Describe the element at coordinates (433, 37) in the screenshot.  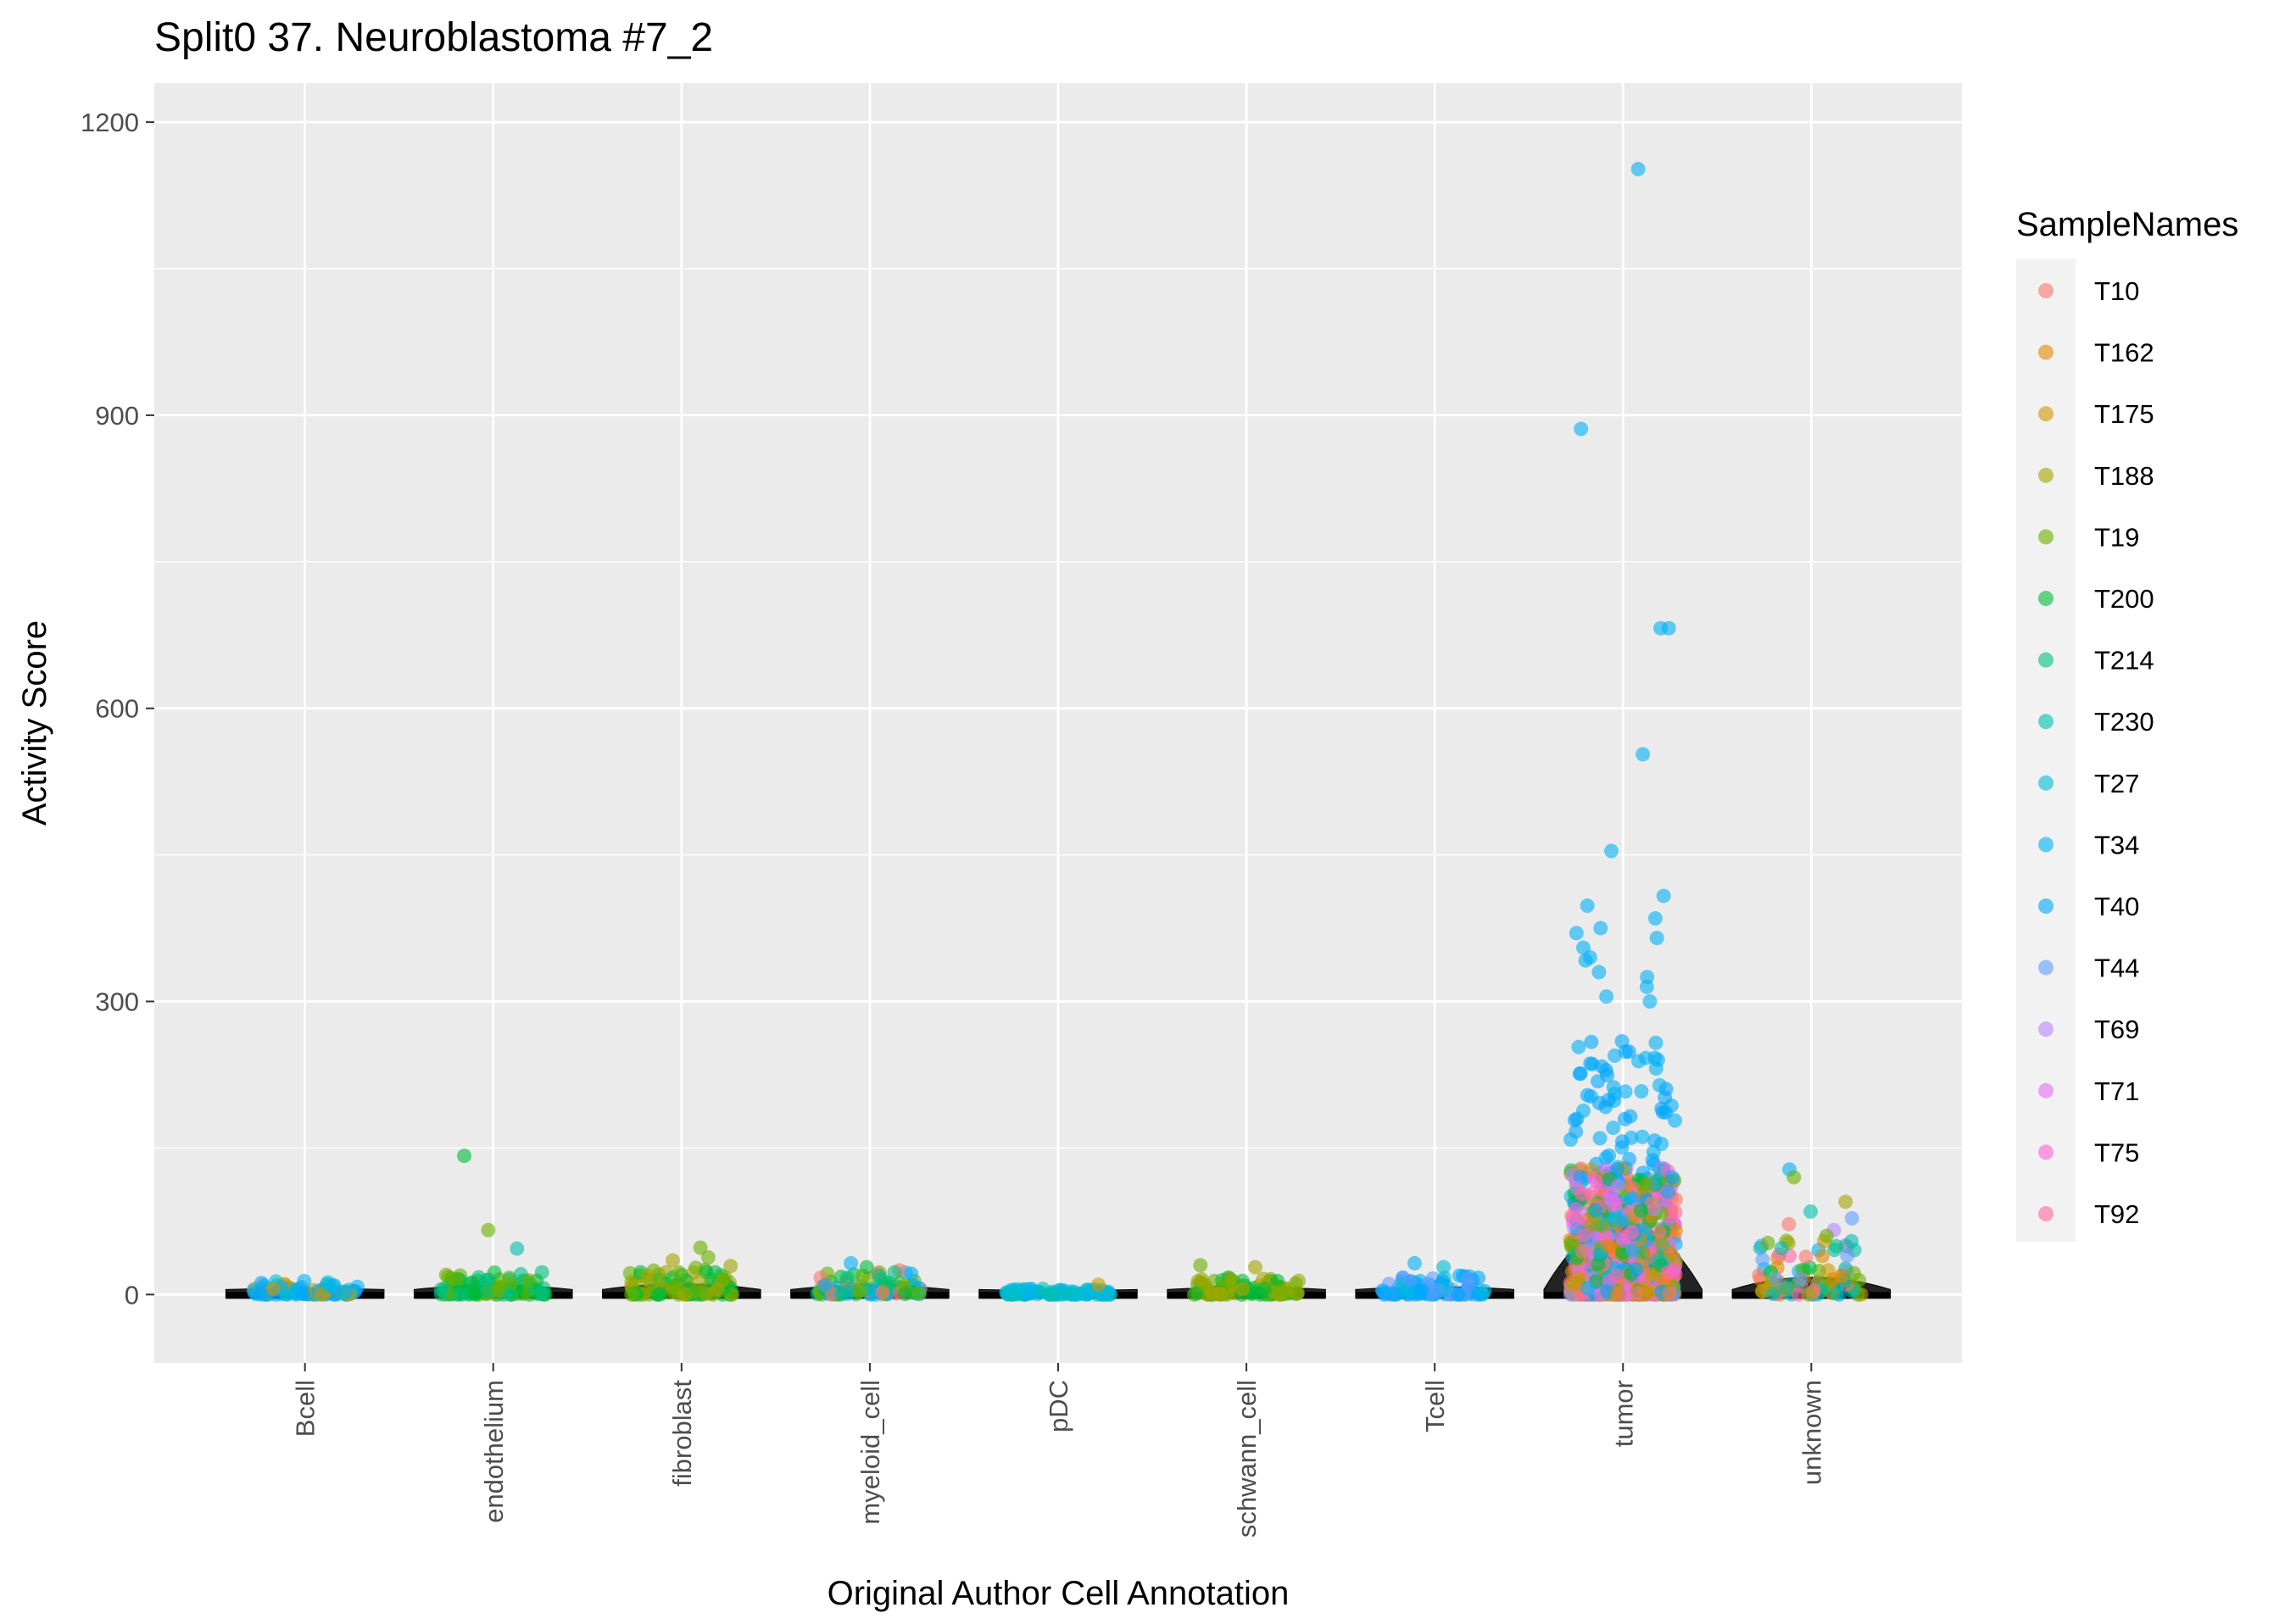
I see `chart-title: Split0 37. Neuroblastoma #7_2` at that location.